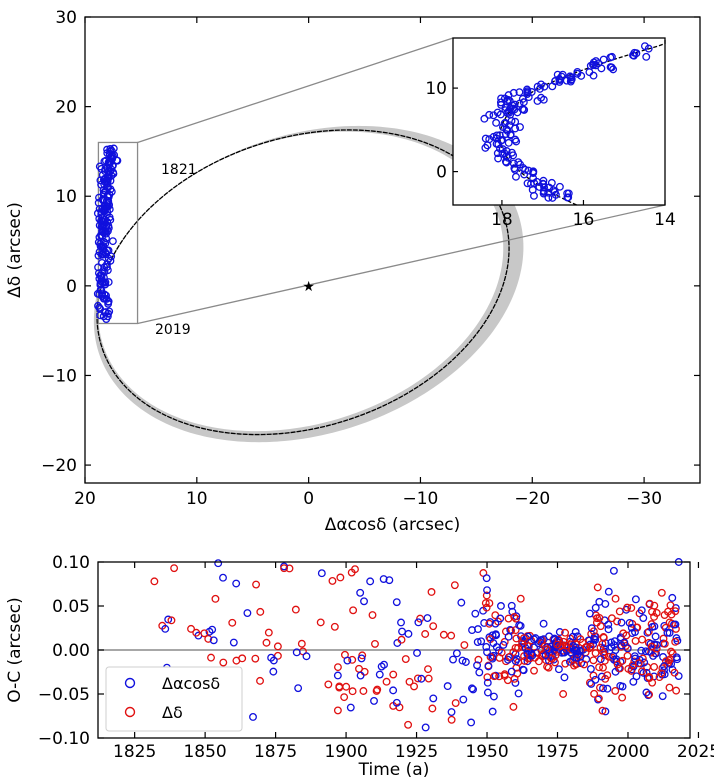  I want to click on observation-arc, so click(107, 233).